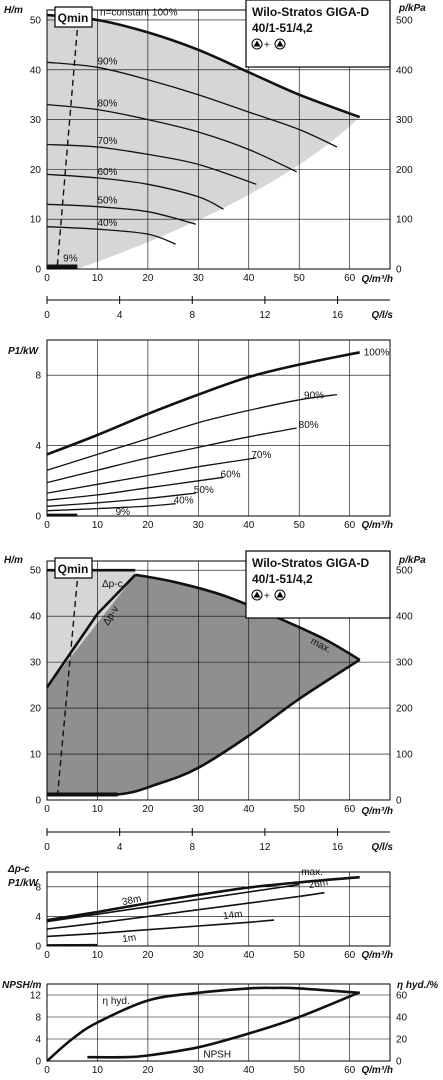  What do you see at coordinates (204, 490) in the screenshot?
I see `power-curve-label: 50%` at bounding box center [204, 490].